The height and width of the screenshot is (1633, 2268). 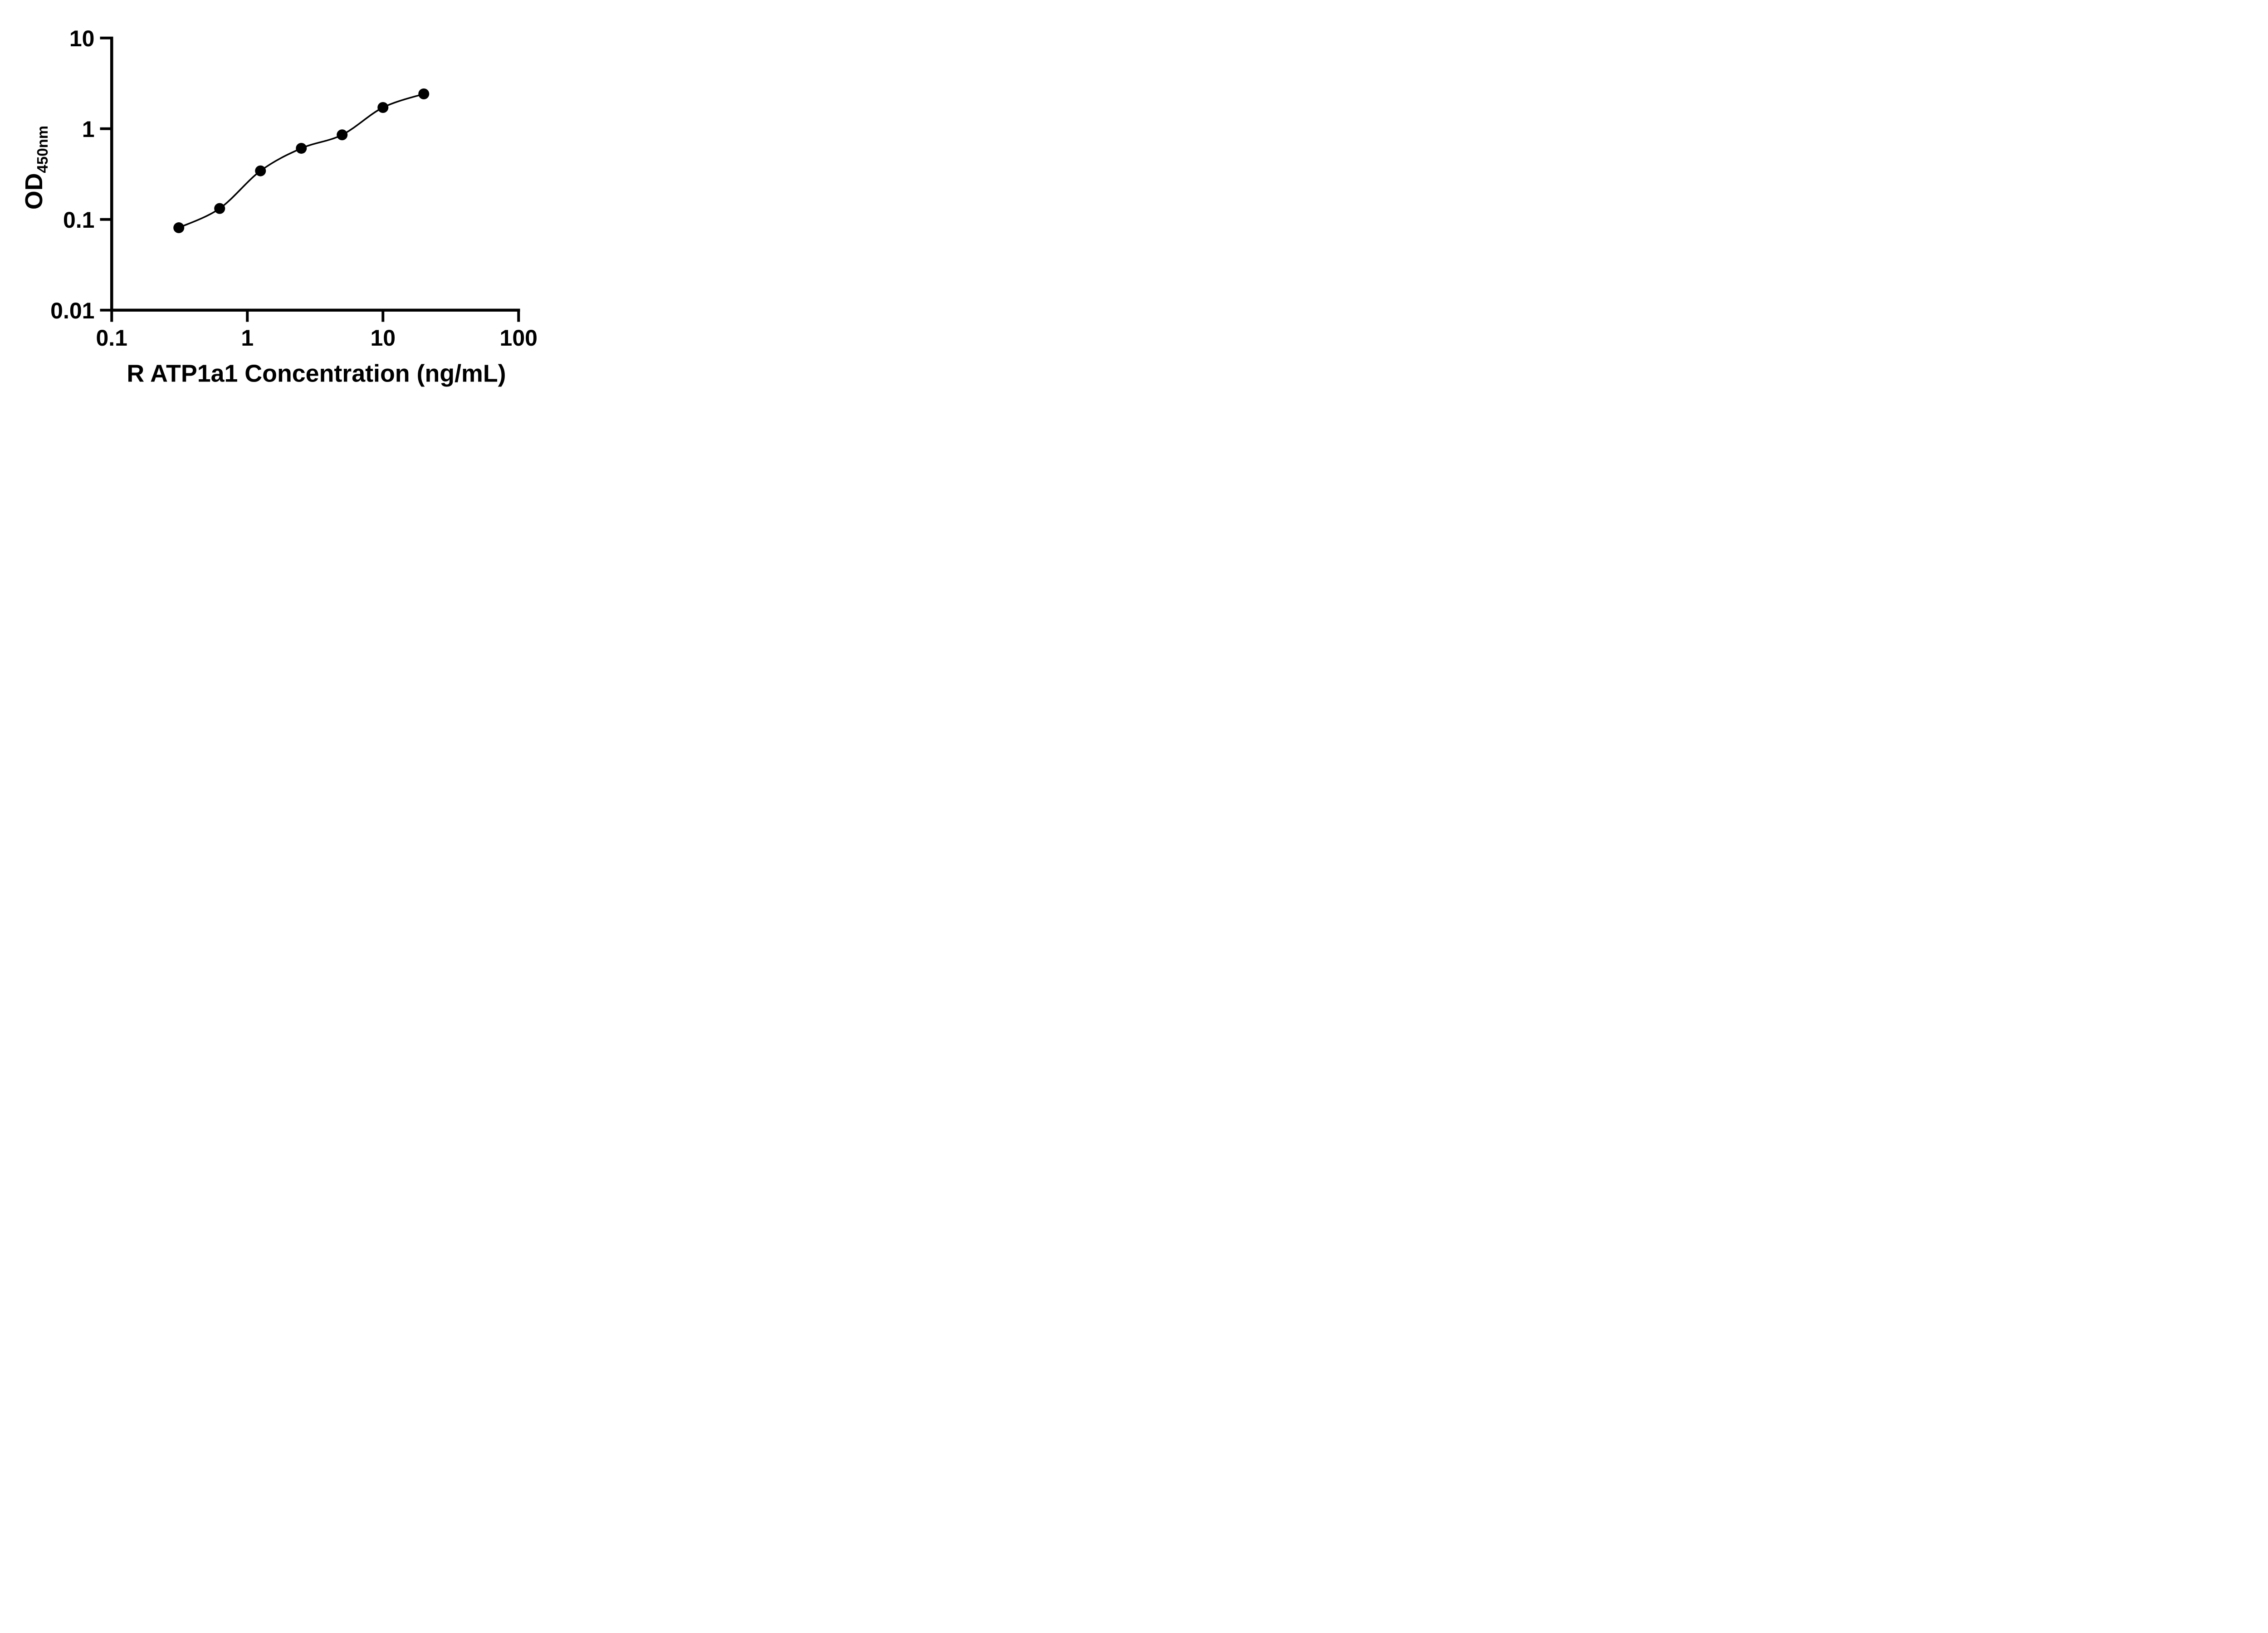 I want to click on y-tick-layer: 10 1 0.1 0.01, so click(x=80, y=174).